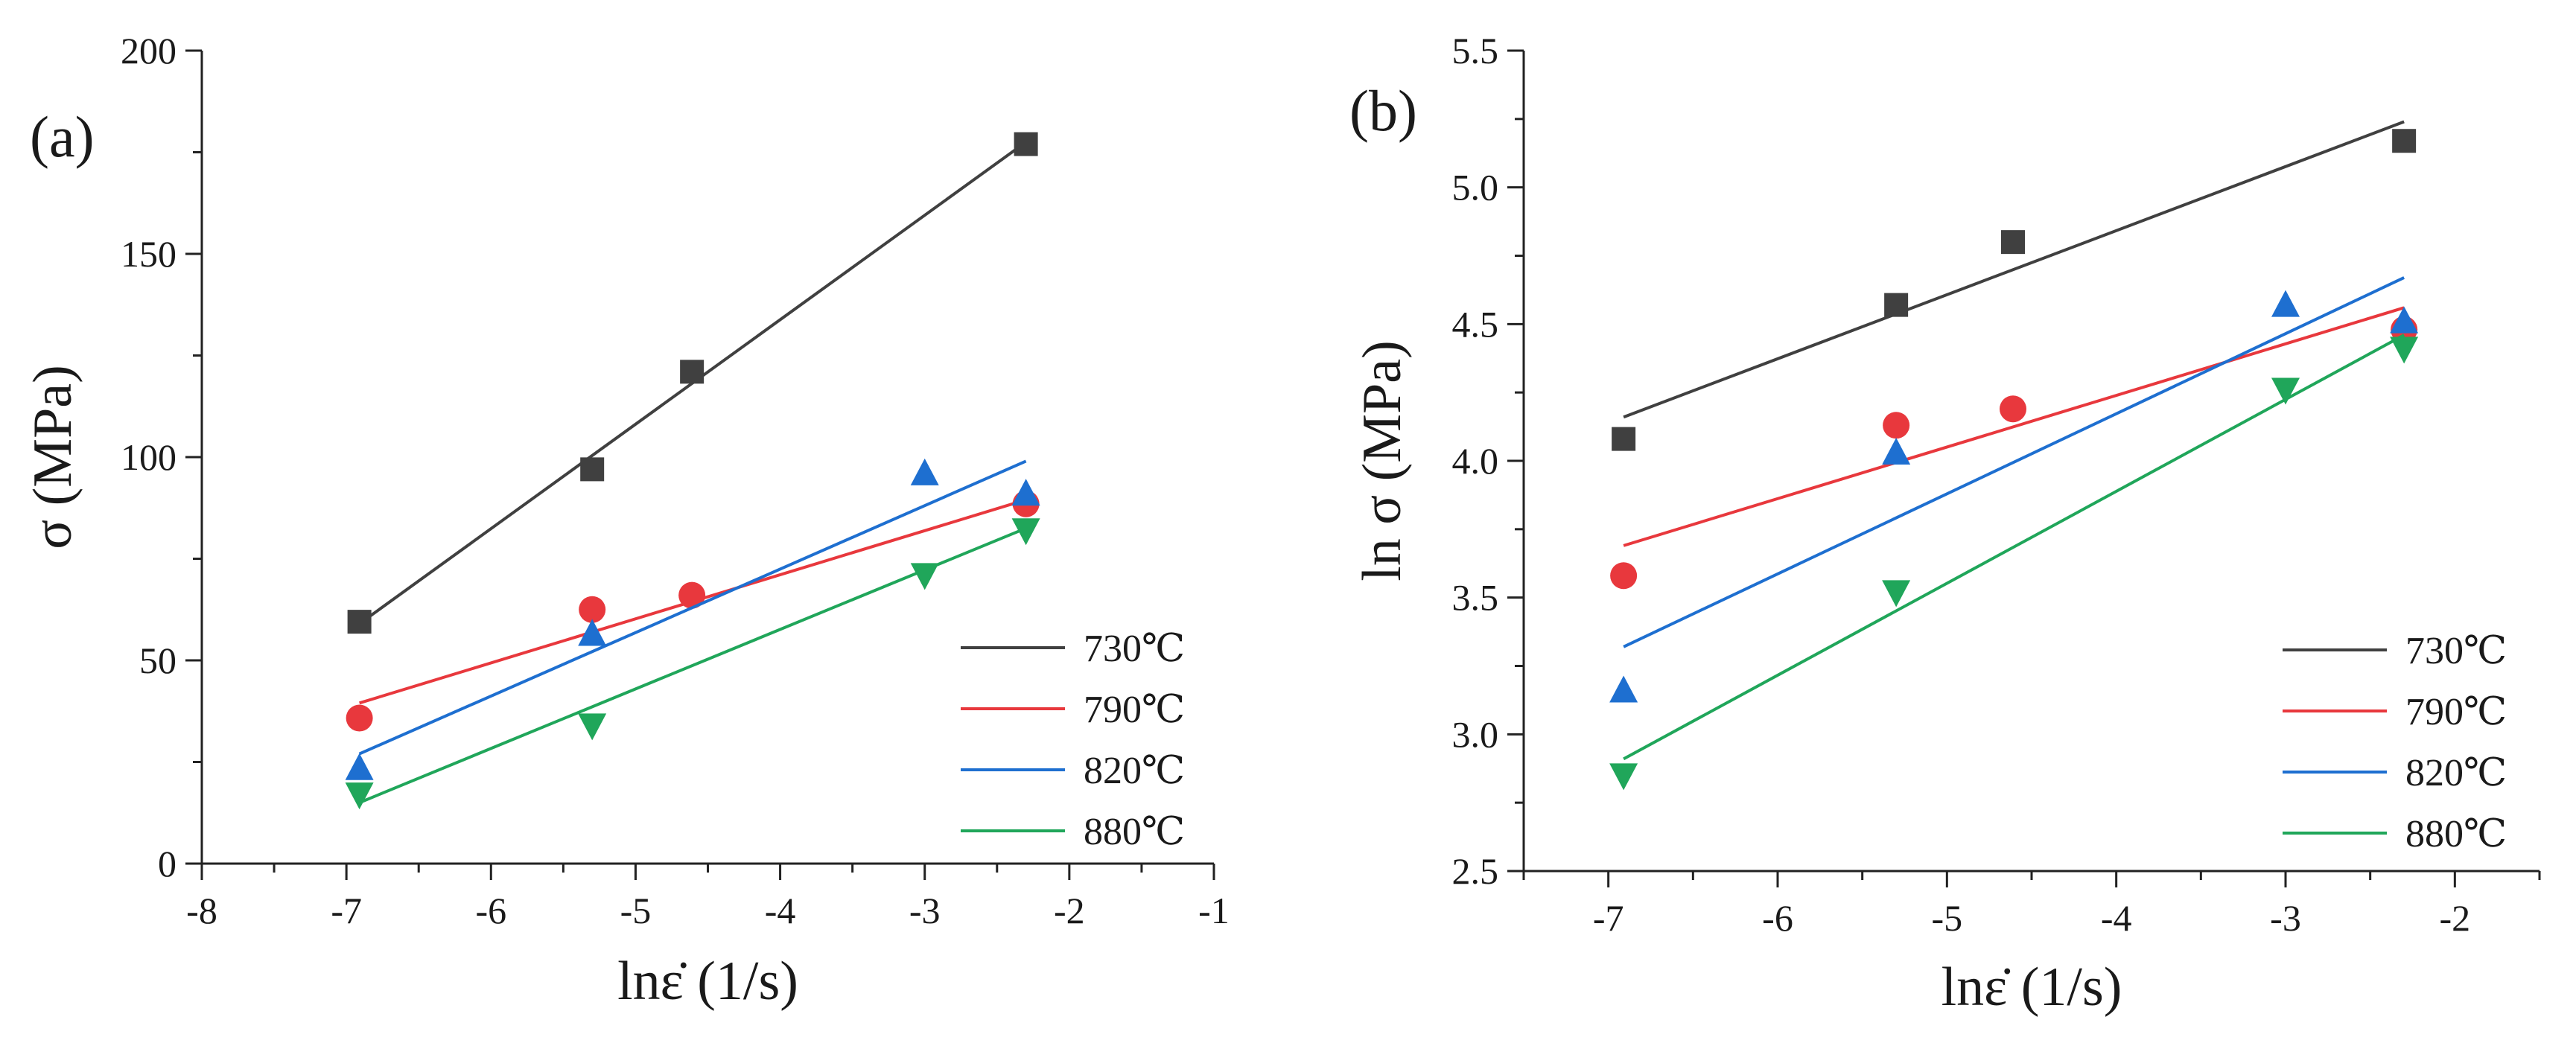 The image size is (2576, 1046). Describe the element at coordinates (1475, 734) in the screenshot. I see `y-tick-label: 3.0` at that location.